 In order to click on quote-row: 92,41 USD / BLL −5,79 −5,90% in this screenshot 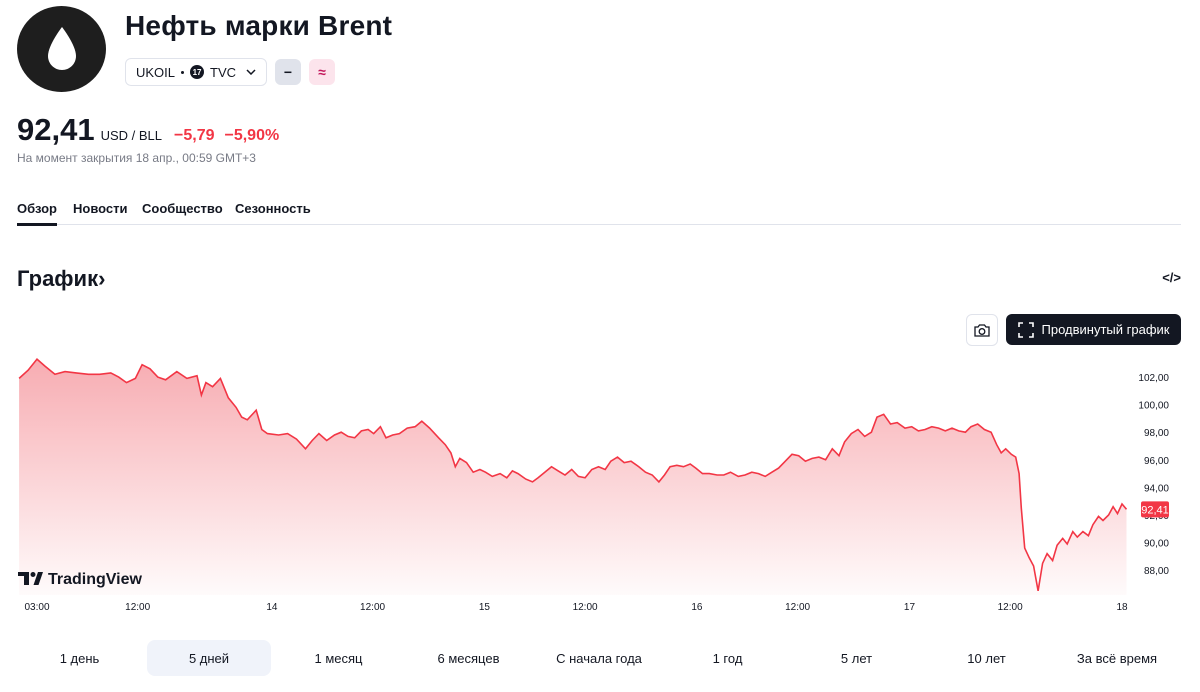, I will do `click(150, 130)`.